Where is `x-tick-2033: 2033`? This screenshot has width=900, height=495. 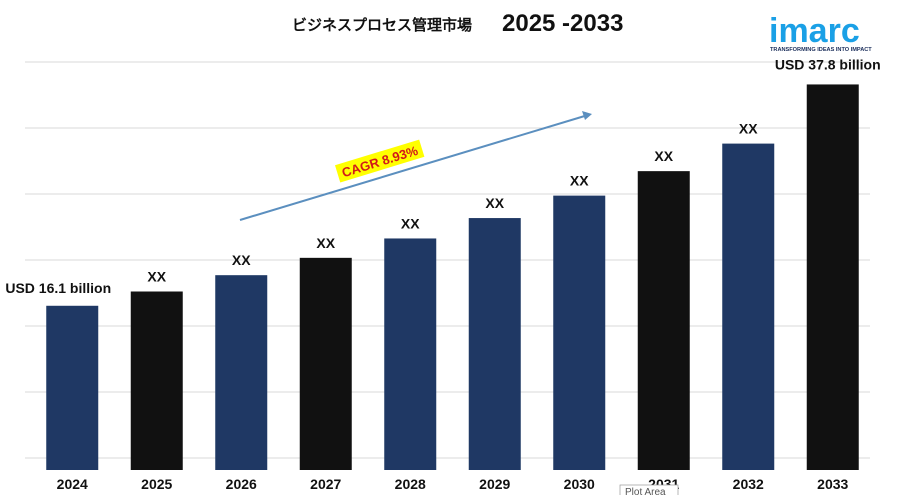
x-tick-2033: 2033 is located at coordinates (832, 484).